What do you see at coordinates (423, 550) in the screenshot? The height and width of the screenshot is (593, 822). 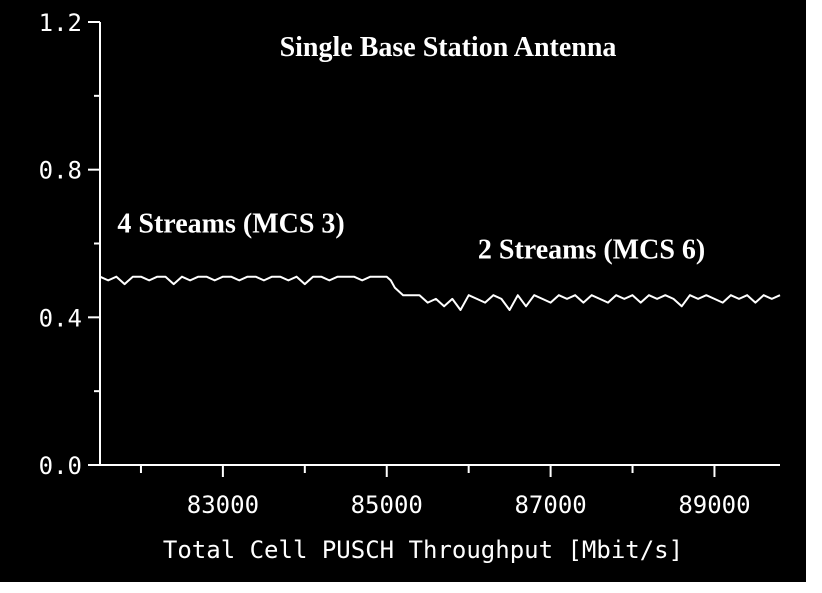 I see `x-axis-title: Total Cell PUSCH Throughput [Mbit/s]` at bounding box center [423, 550].